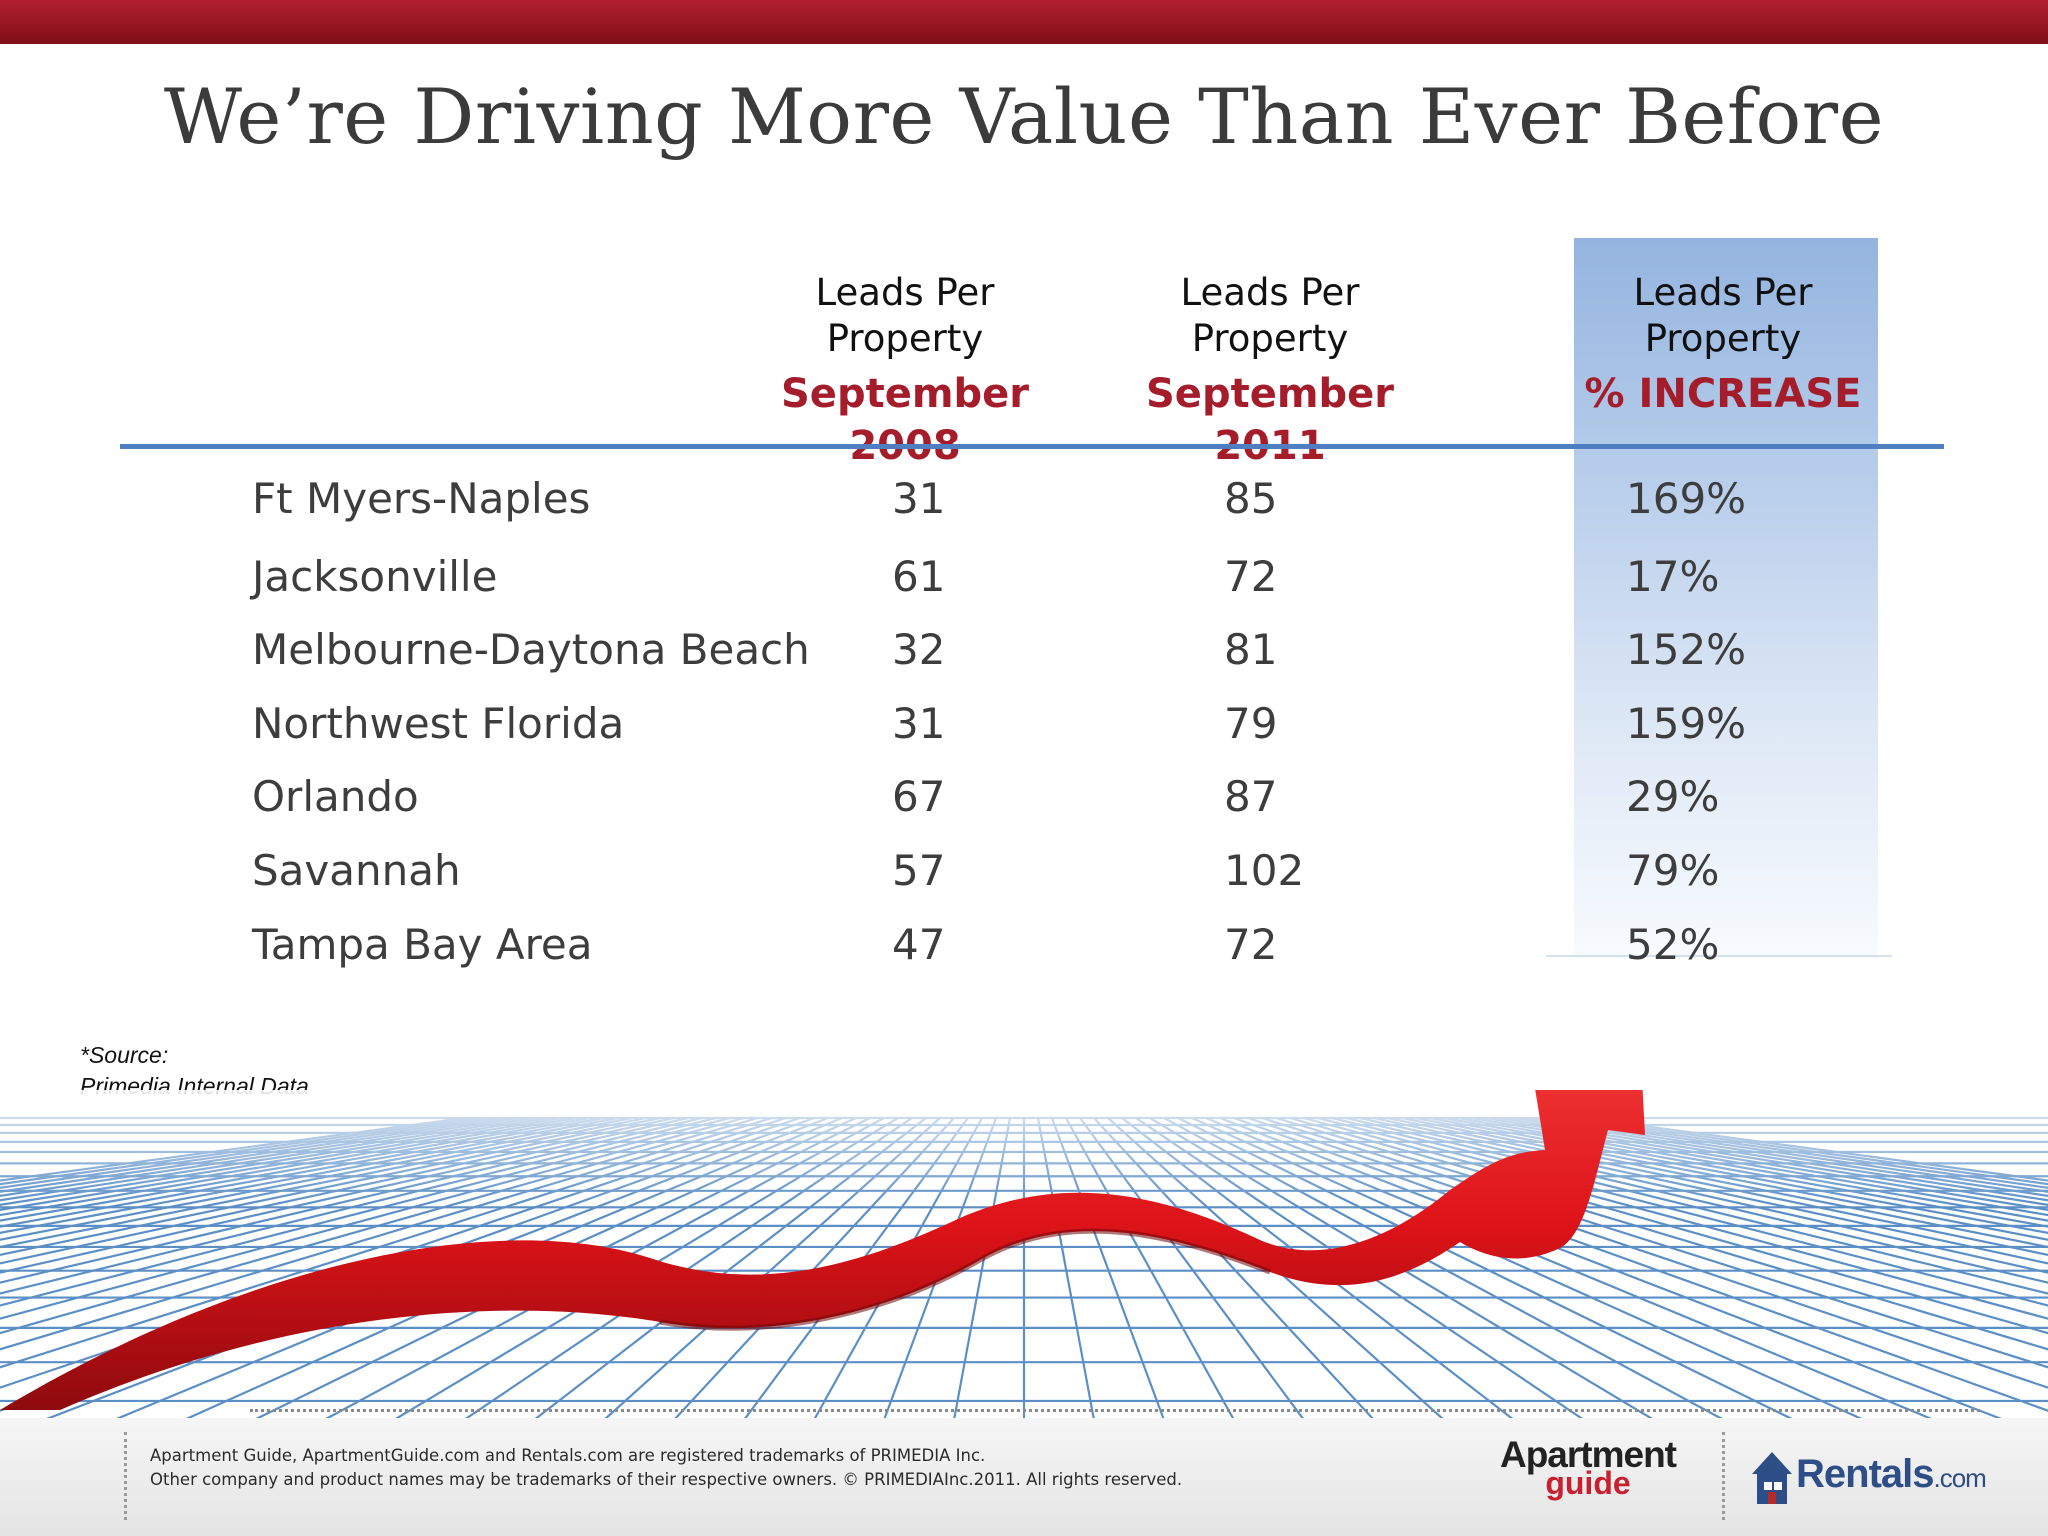 The image size is (2048, 1536). I want to click on footer-divider-right, so click(1723, 1476).